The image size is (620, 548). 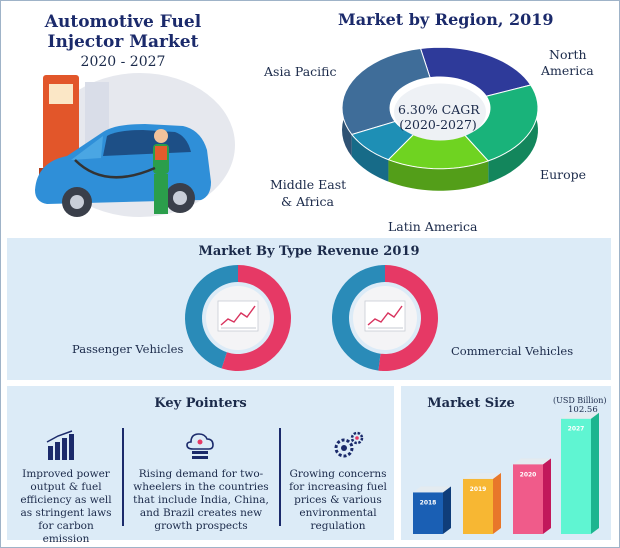 I want to click on fuel-station-illustration, so click(x=135, y=145).